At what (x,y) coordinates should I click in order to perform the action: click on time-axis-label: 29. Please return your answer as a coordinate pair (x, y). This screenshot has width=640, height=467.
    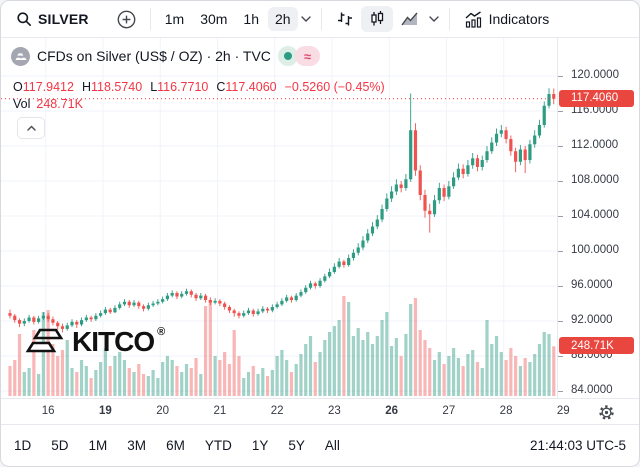
    Looking at the image, I should click on (563, 411).